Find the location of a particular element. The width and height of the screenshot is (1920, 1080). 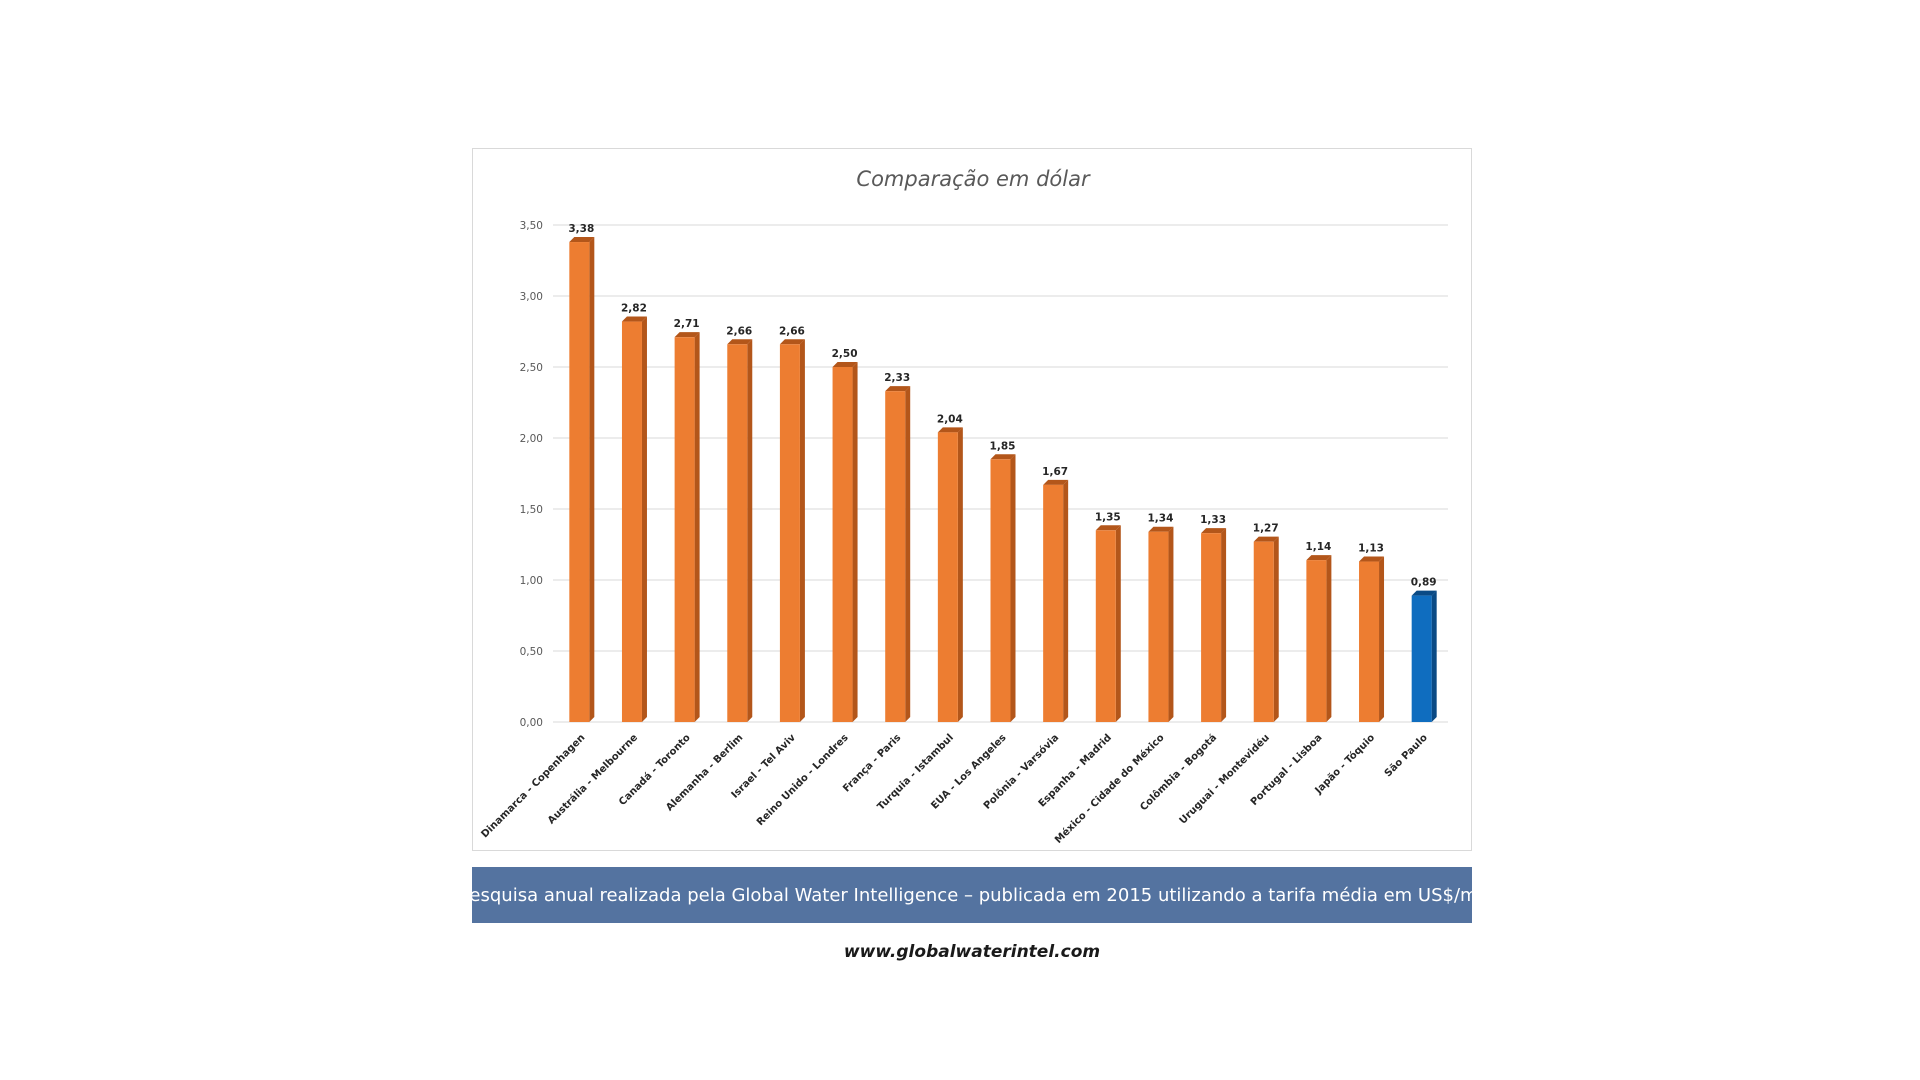

y-tick-label: 2,50 is located at coordinates (531, 368).